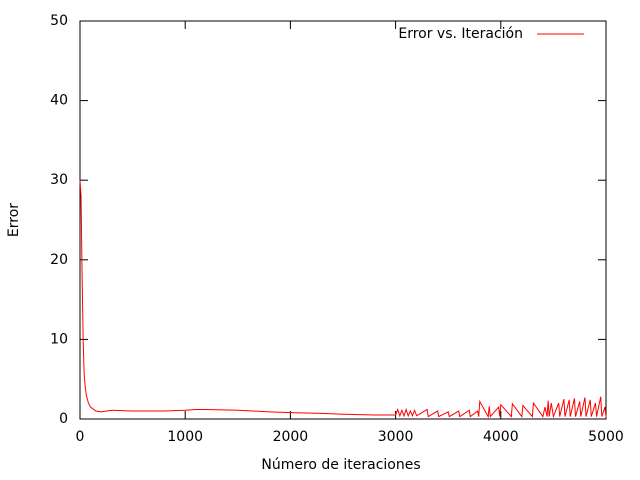 Image resolution: width=640 pixels, height=480 pixels. Describe the element at coordinates (501, 437) in the screenshot. I see `x-tick-label: 4000` at that location.